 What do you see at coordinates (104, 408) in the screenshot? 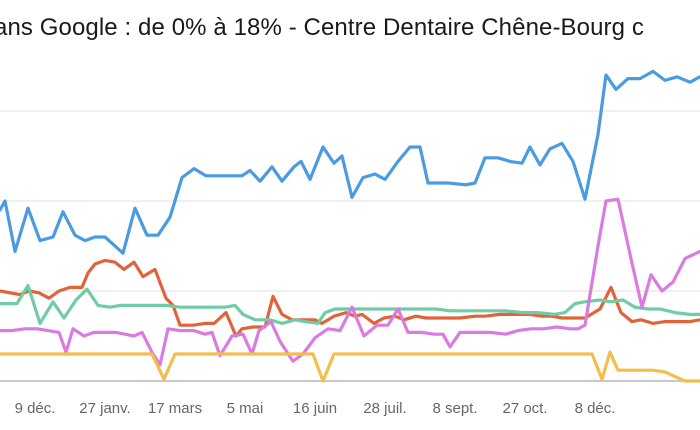
I see `x-tick-label: 27 janv.` at bounding box center [104, 408].